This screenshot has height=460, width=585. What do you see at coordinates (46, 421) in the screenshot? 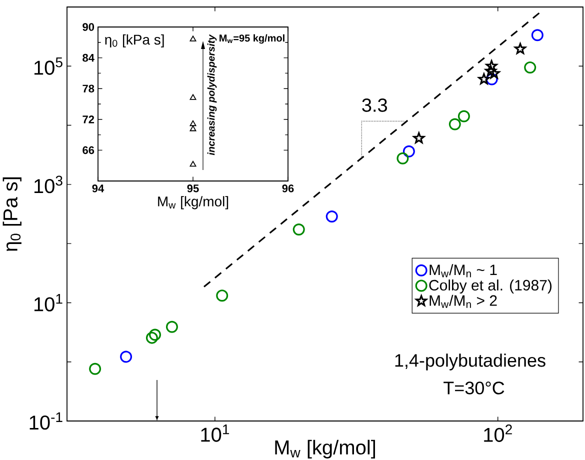
I see `y-tick-label: 10$^{-1}$` at bounding box center [46, 421].